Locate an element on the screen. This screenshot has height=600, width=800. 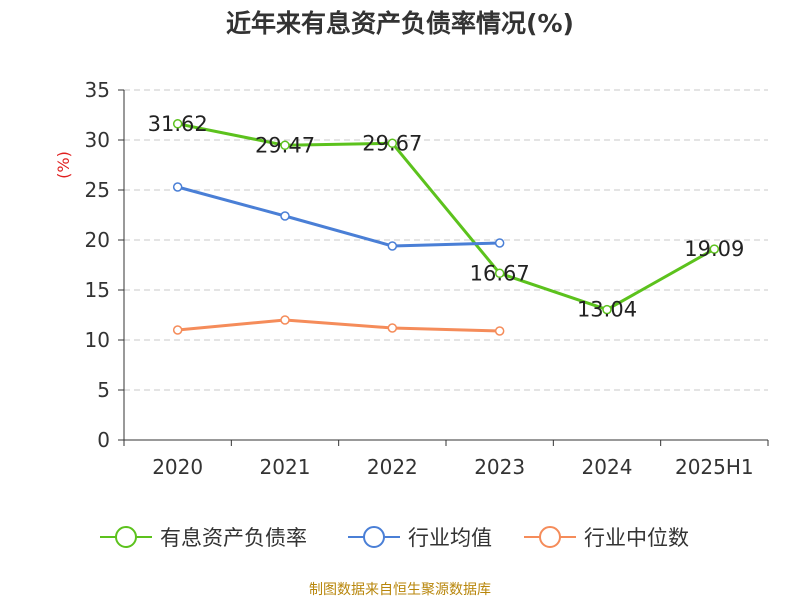
data-label: 16.67 is located at coordinates (500, 273).